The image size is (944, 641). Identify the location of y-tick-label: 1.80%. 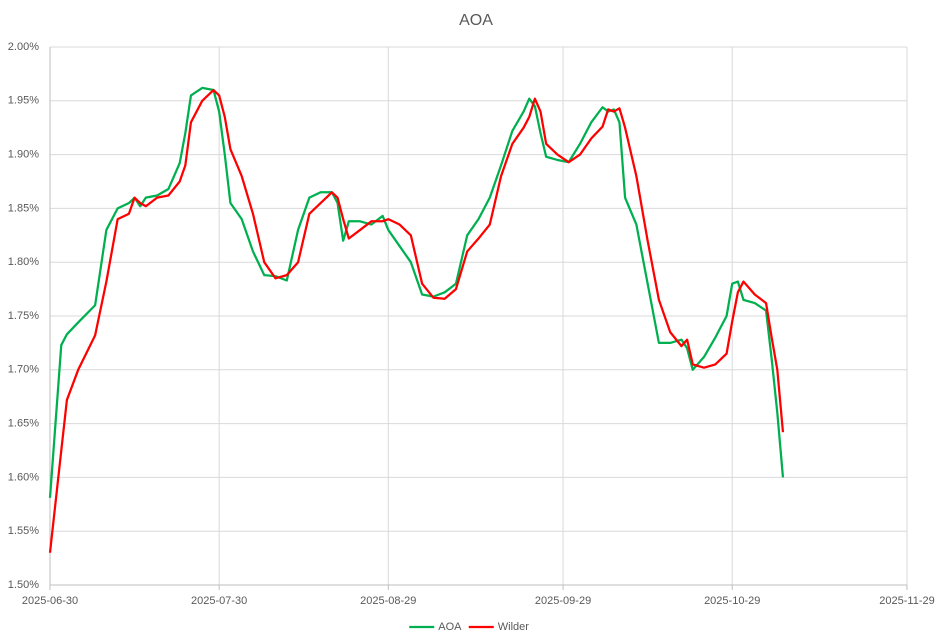
(23, 262).